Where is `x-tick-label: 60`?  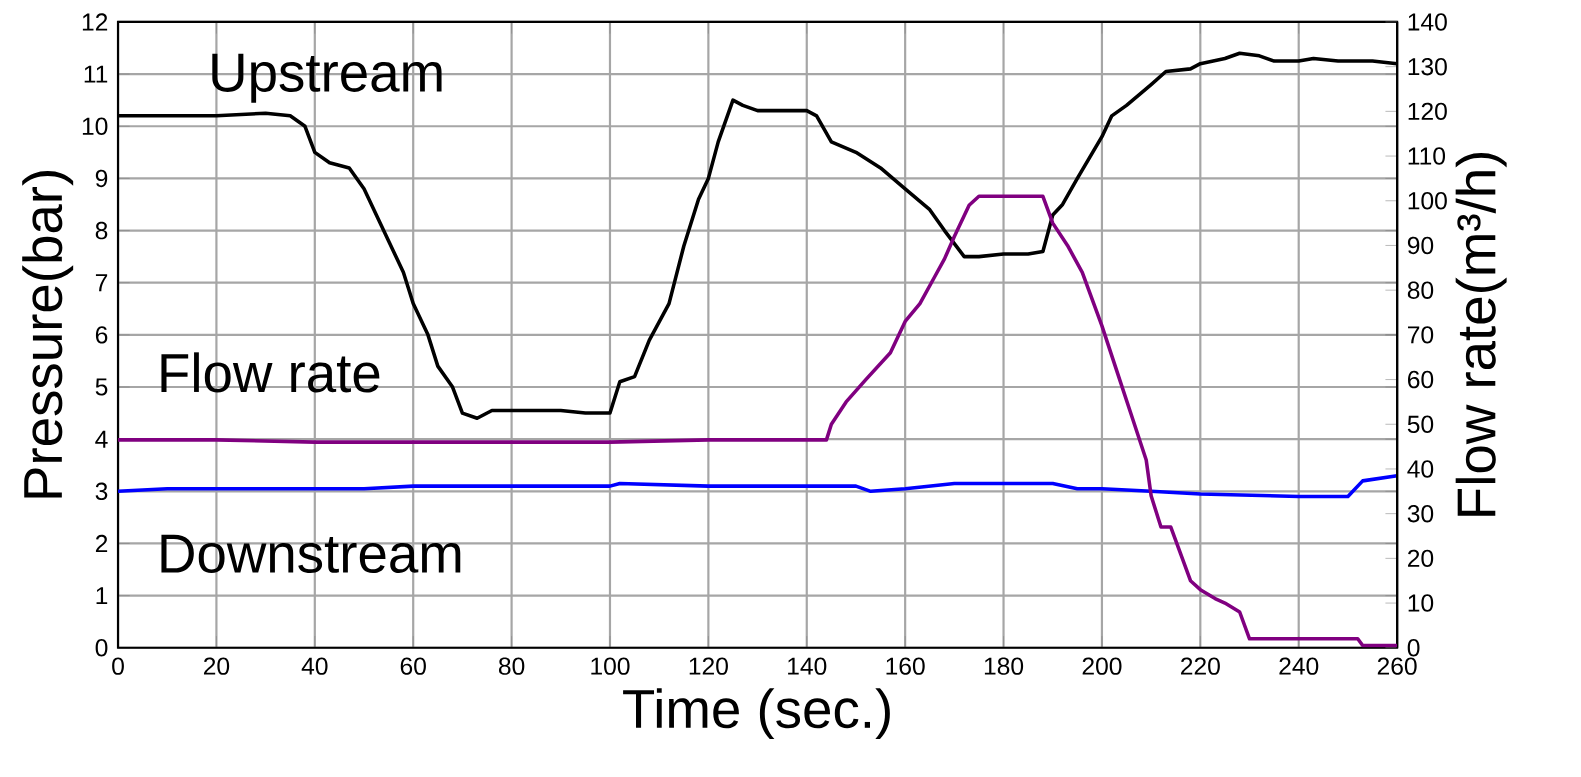 x-tick-label: 60 is located at coordinates (413, 666).